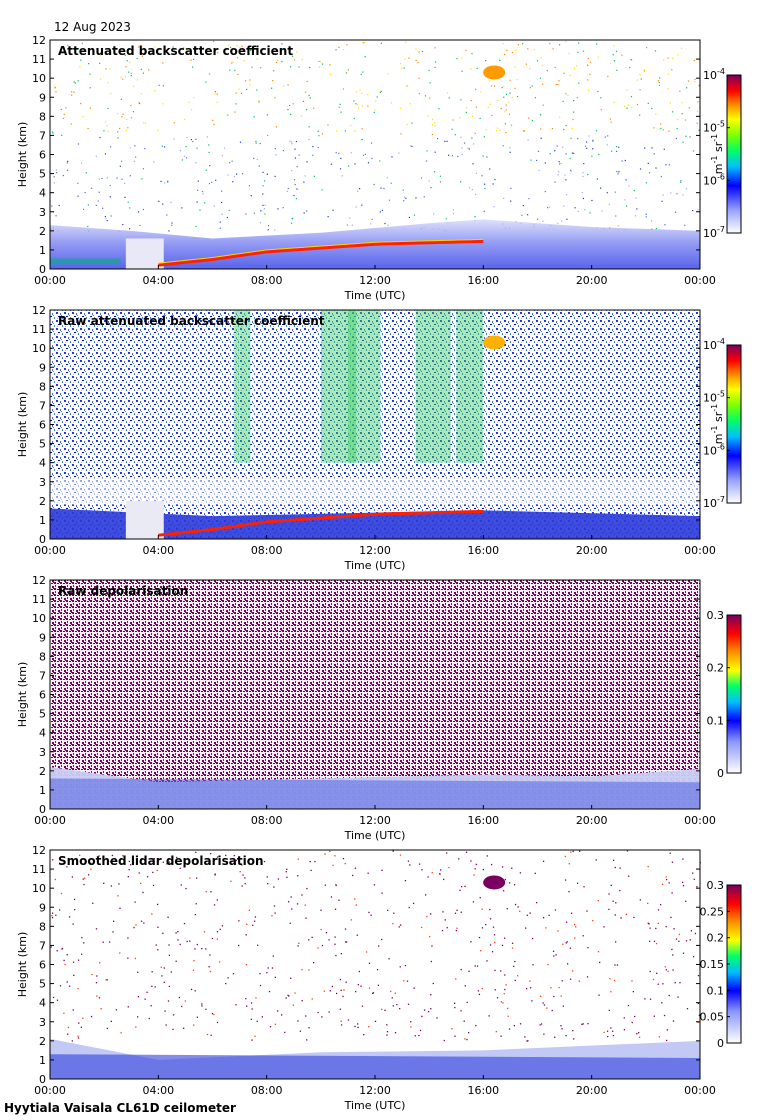 The width and height of the screenshot is (780, 1120). I want to click on high-cloud-blob, so click(494, 342).